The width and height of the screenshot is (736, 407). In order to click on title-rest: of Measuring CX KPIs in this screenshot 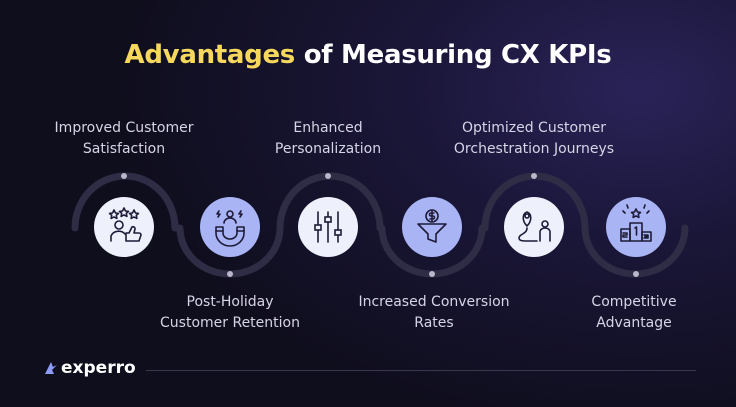, I will do `click(453, 55)`.